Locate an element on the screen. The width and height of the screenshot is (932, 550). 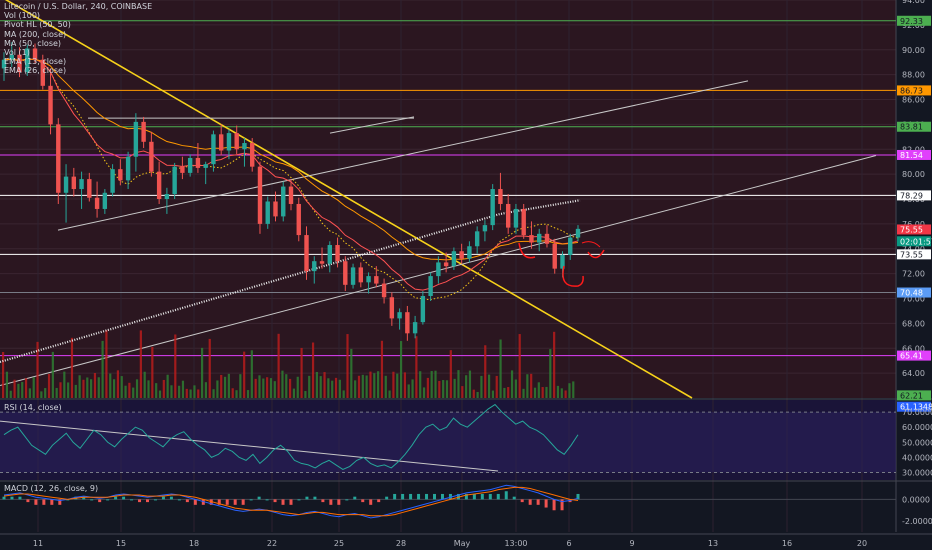
price-tag-label: 62.21 is located at coordinates (911, 395).